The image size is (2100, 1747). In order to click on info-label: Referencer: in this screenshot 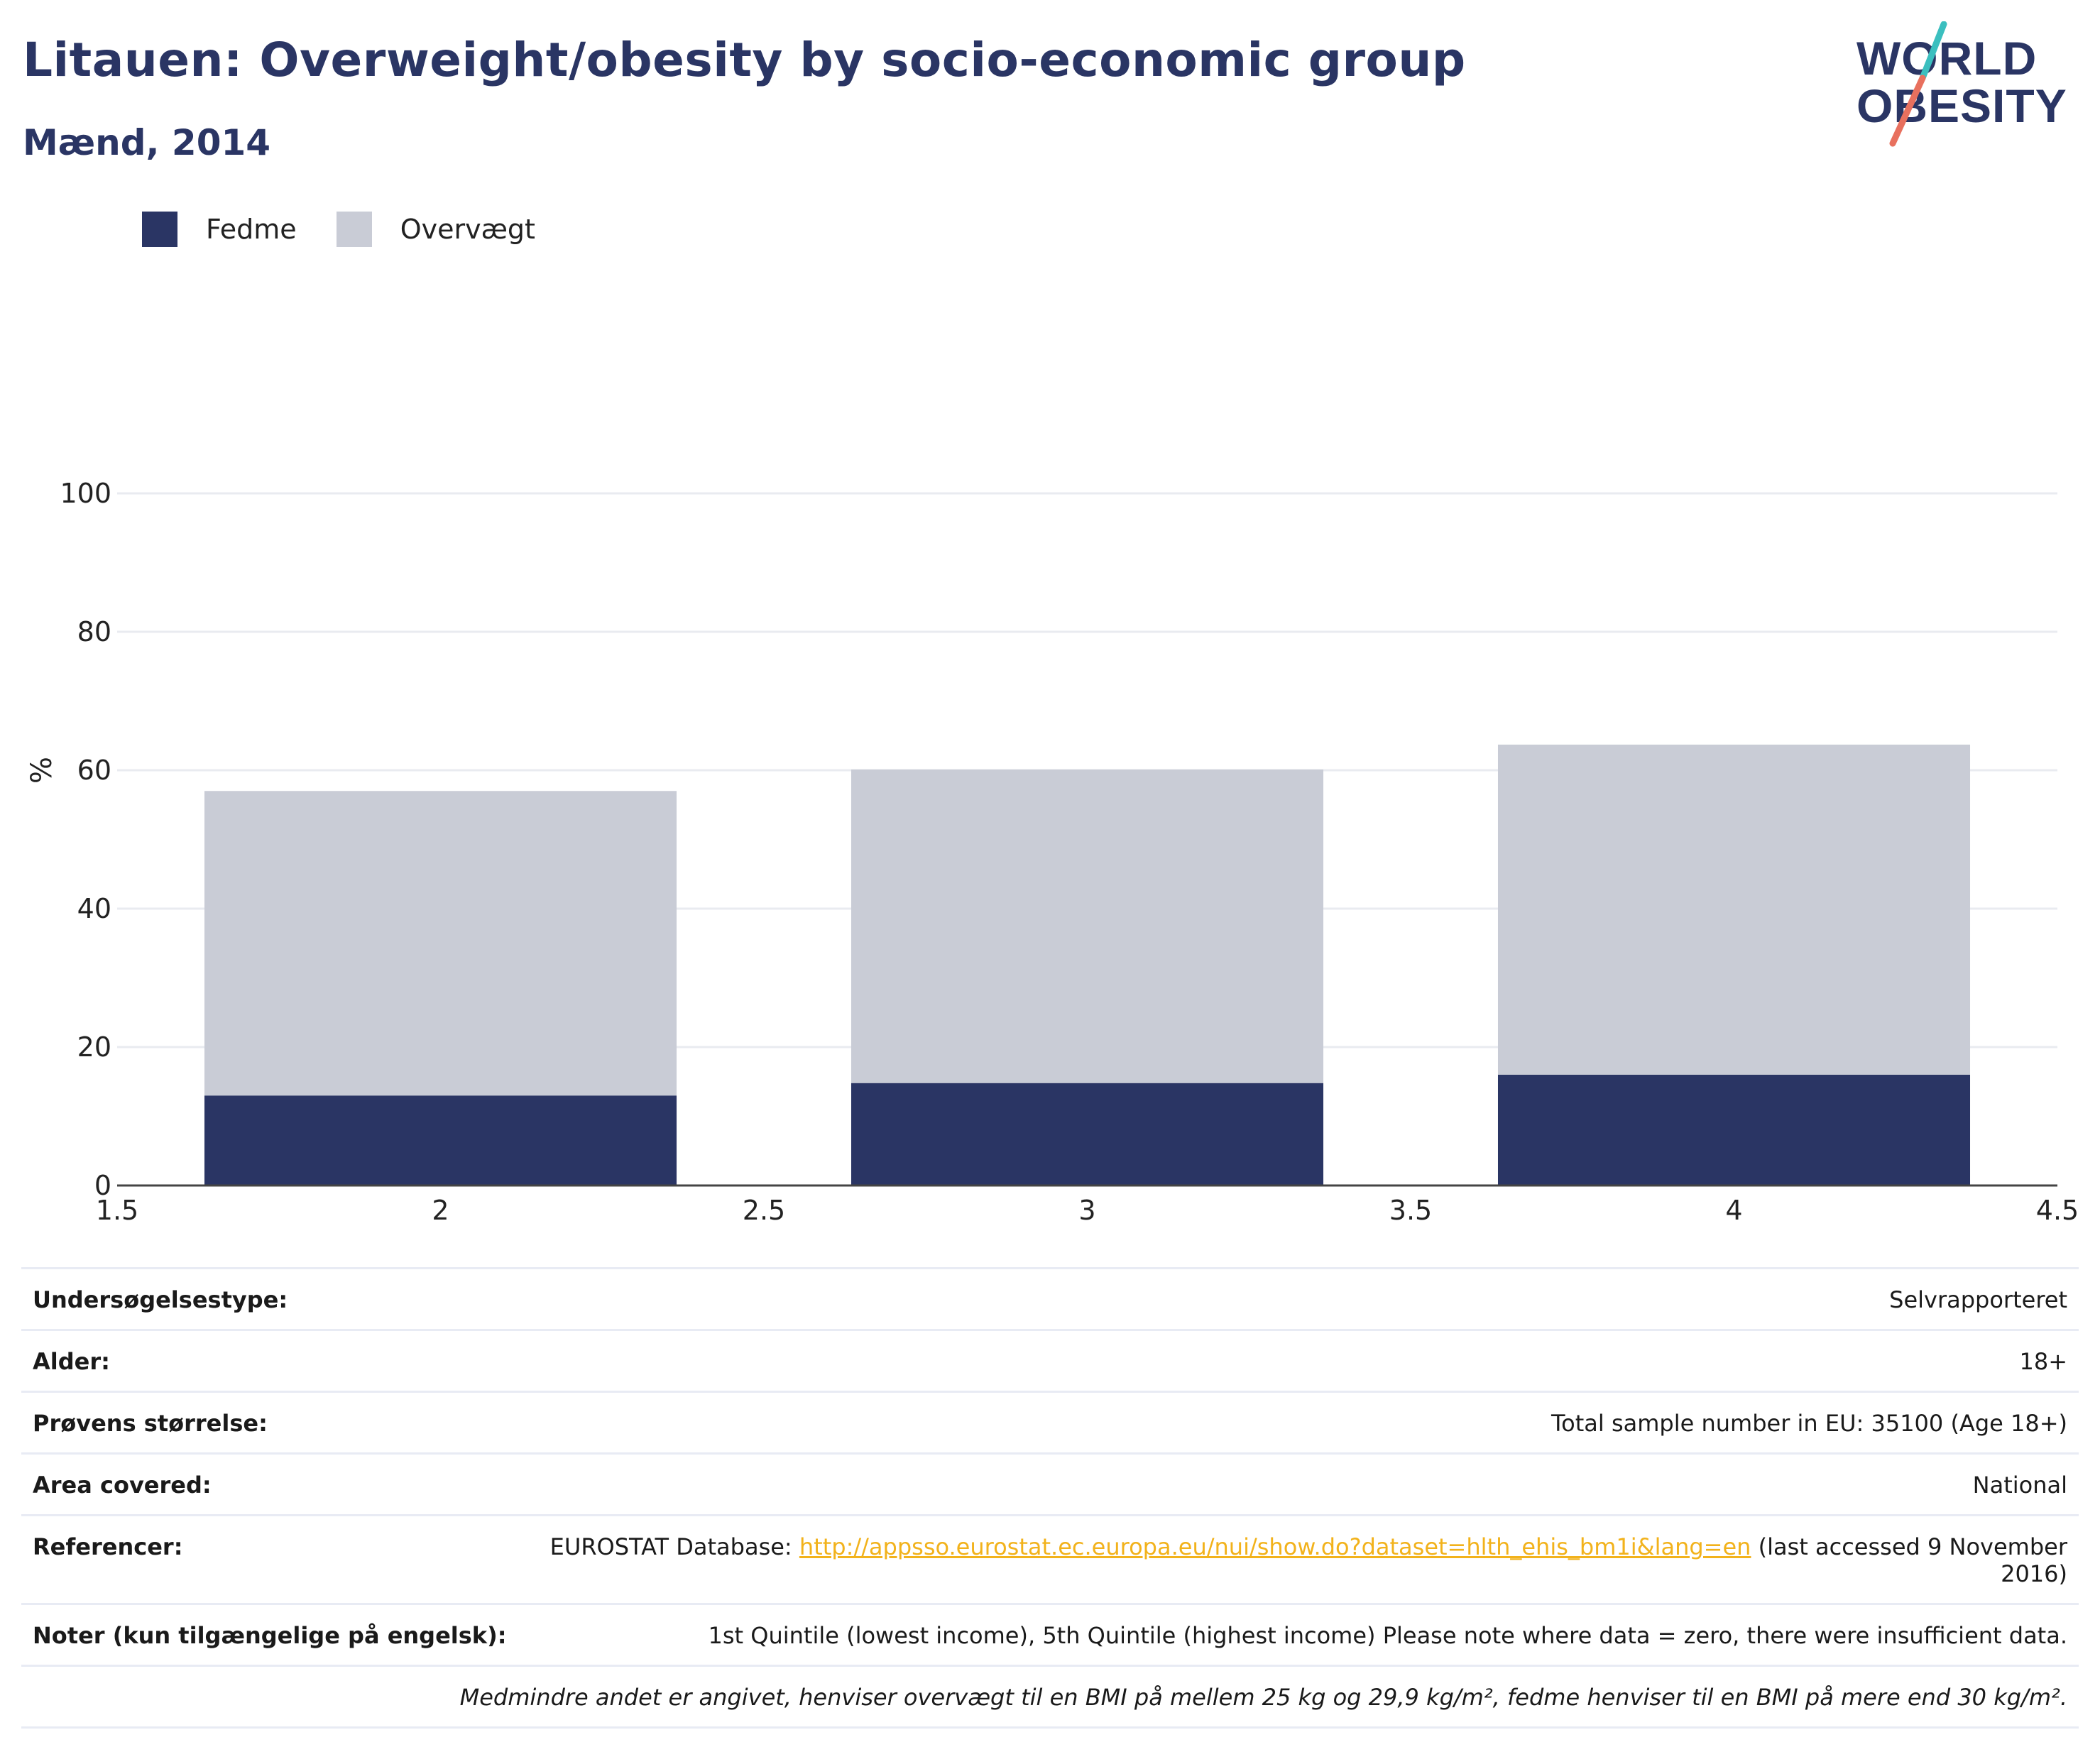, I will do `click(108, 1546)`.